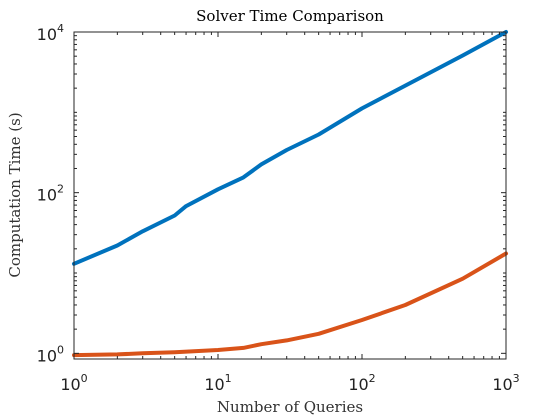 The image size is (560, 420). Describe the element at coordinates (516, 378) in the screenshot. I see `x-tick-label-exponent: 3` at that location.